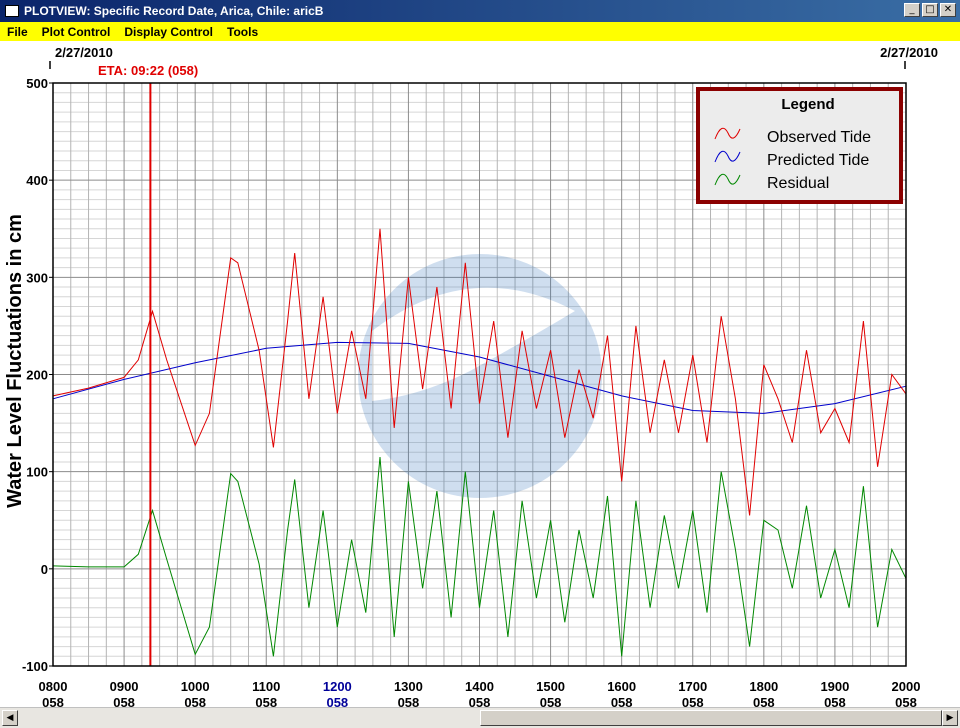 This screenshot has width=960, height=728. Describe the element at coordinates (266, 686) in the screenshot. I see `x-tick-label-time: 1100` at that location.